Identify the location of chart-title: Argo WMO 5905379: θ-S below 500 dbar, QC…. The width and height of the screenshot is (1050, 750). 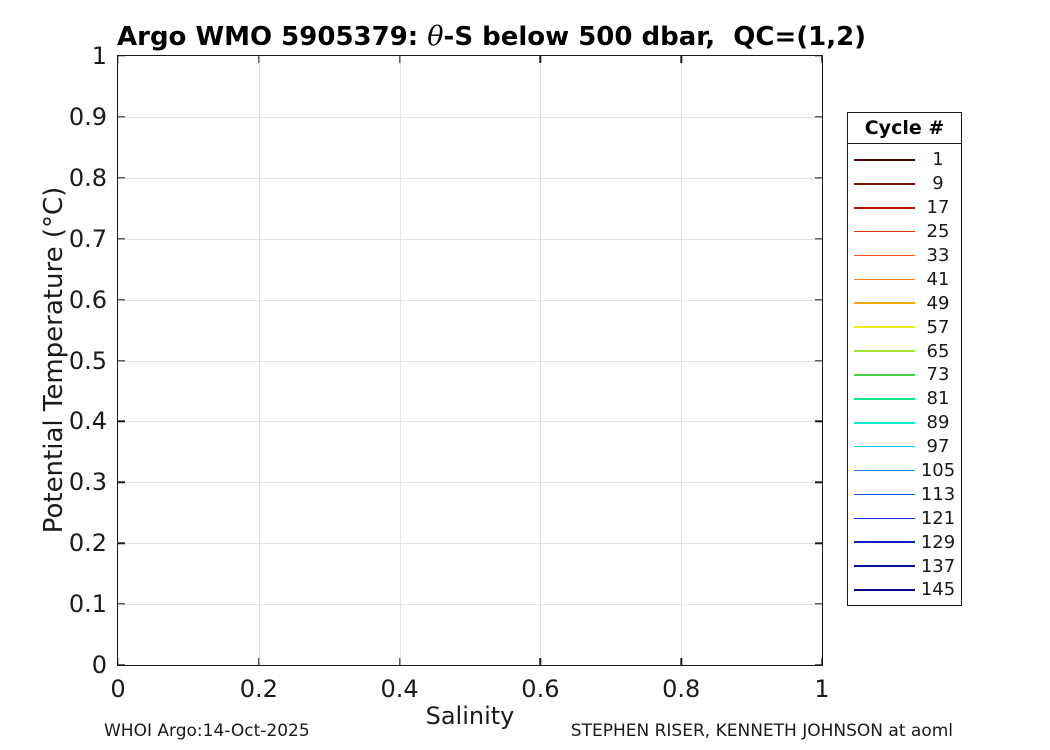
(491, 36).